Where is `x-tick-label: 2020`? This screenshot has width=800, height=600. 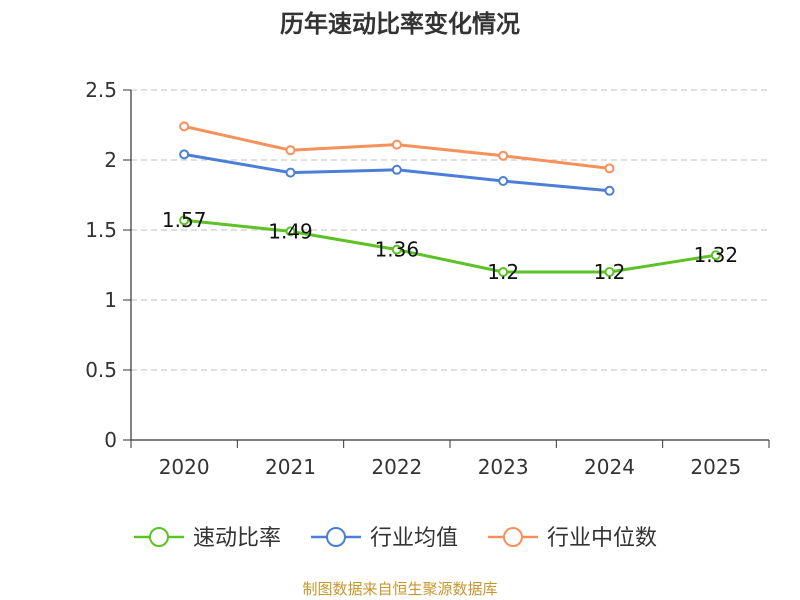 x-tick-label: 2020 is located at coordinates (184, 467).